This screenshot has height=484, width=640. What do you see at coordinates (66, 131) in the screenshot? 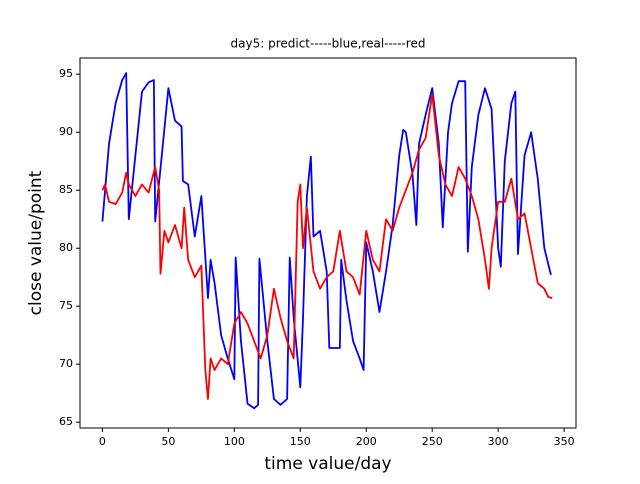
I see `y-tick-label: 90` at bounding box center [66, 131].